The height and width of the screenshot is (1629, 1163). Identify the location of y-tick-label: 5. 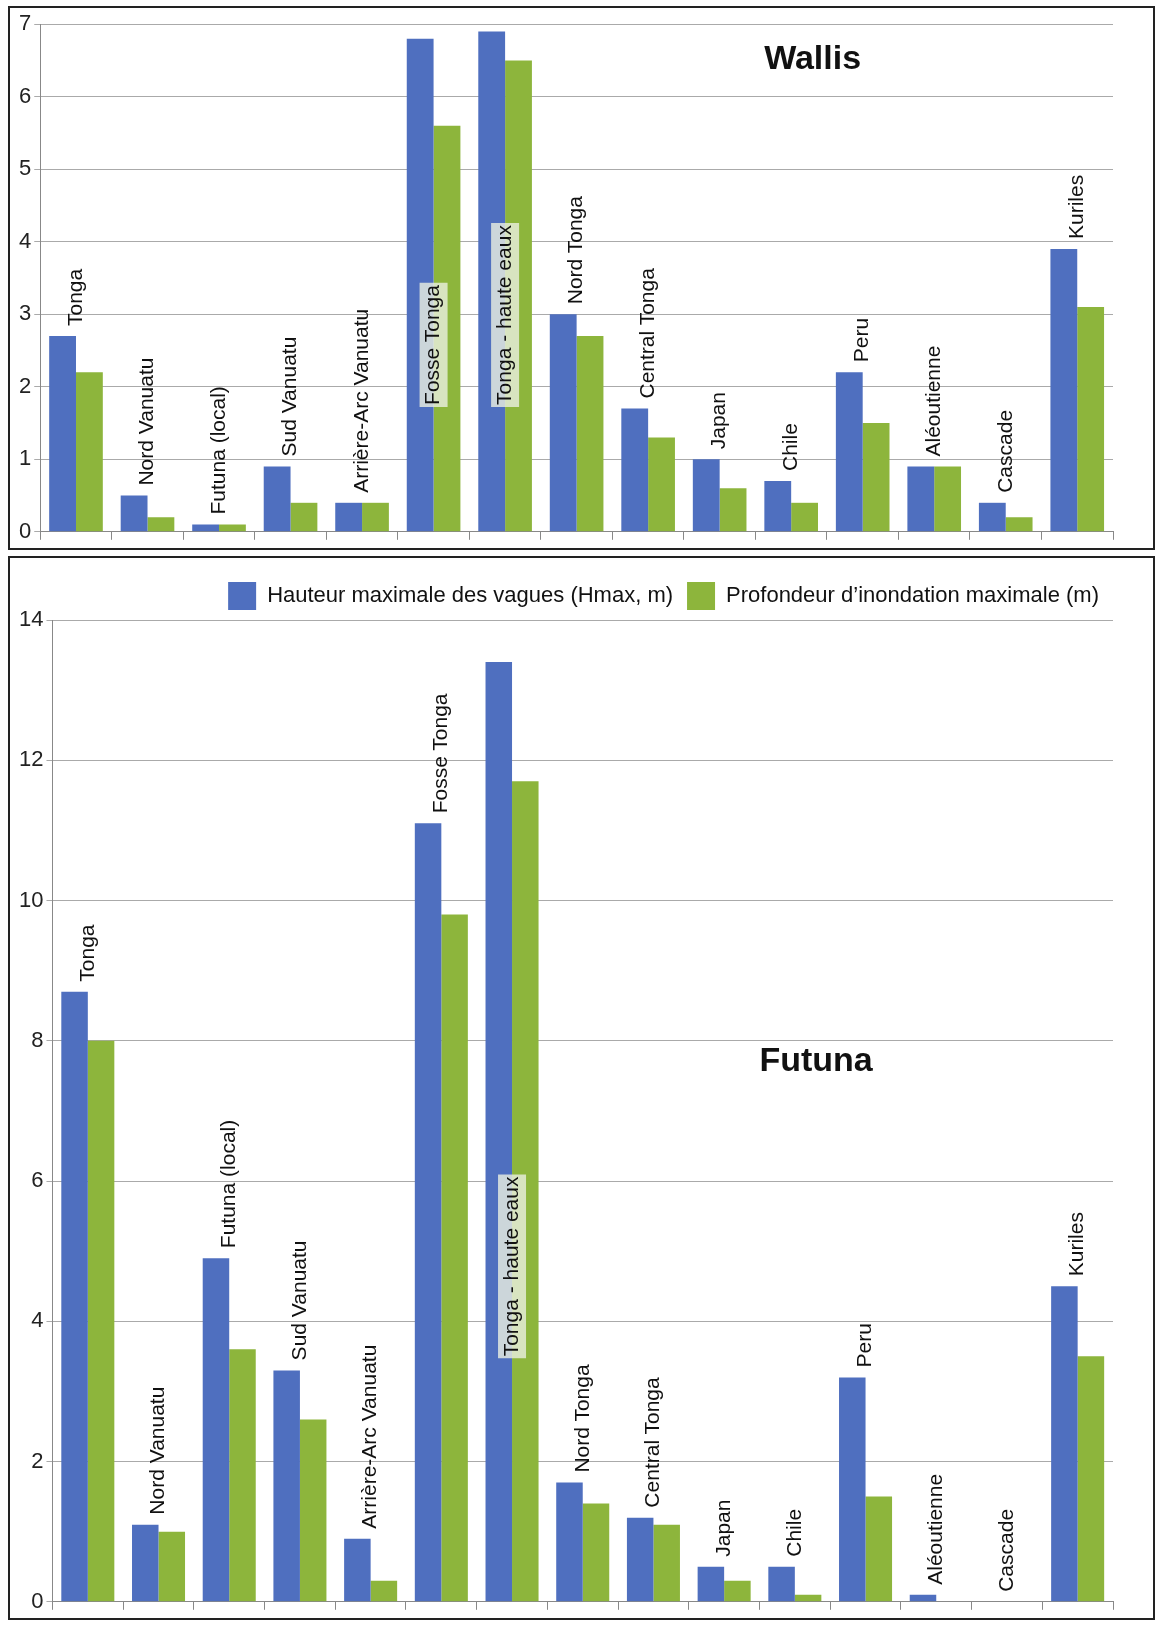
(25, 168).